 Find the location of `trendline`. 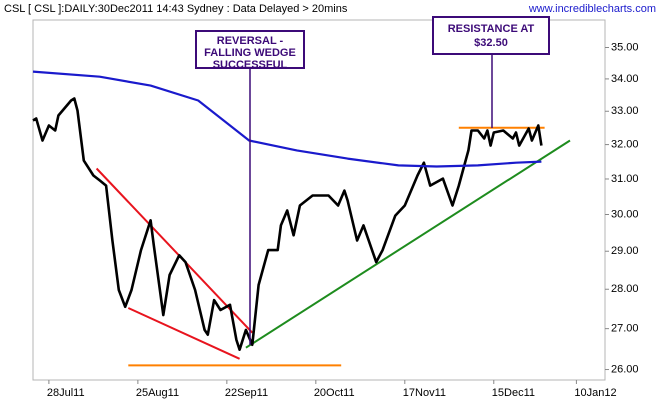

trendline is located at coordinates (184, 333).